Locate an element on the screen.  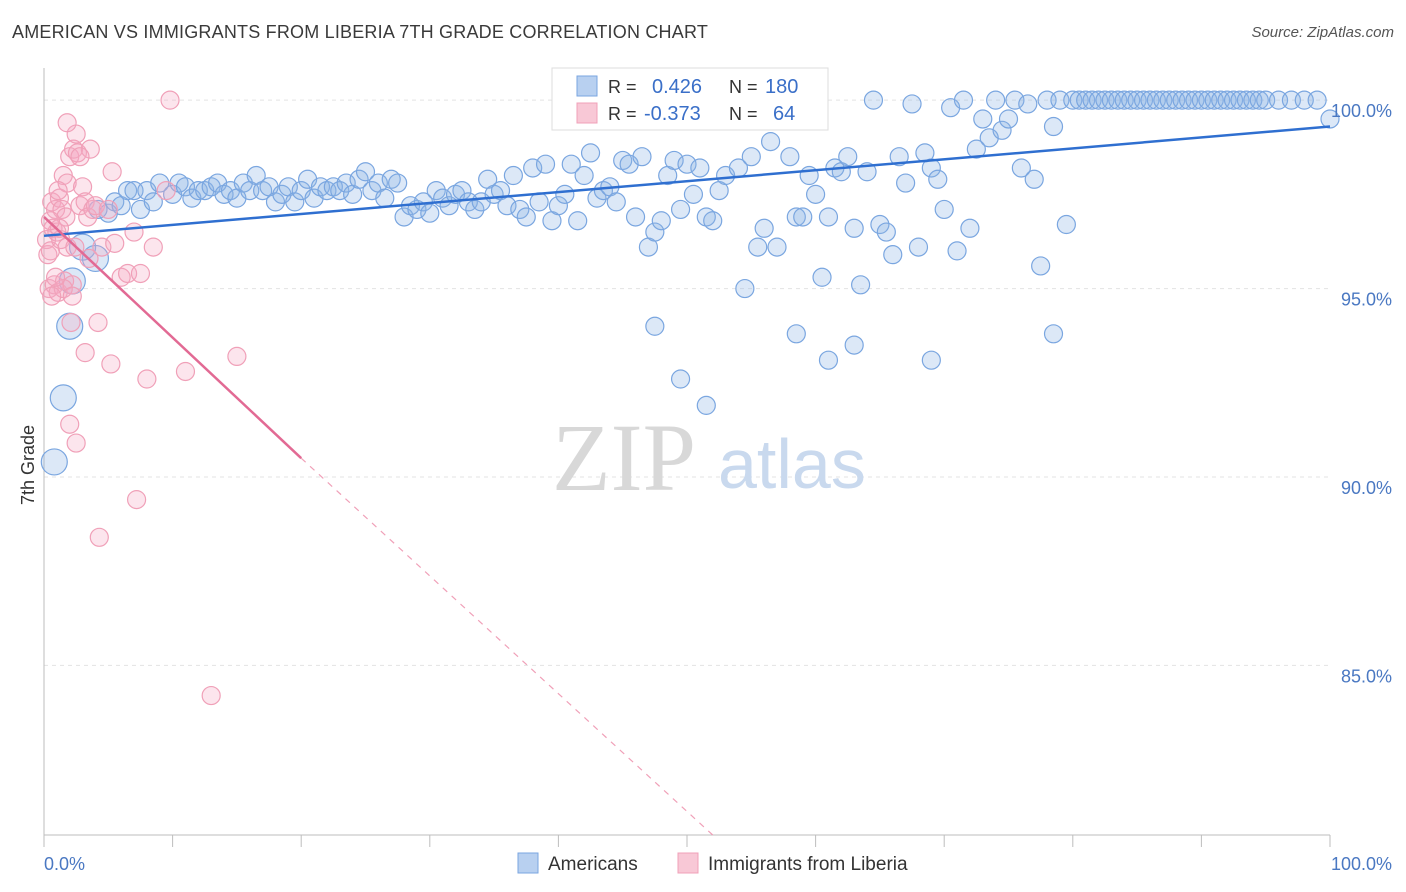
liberia-points is located at coordinates (141, 398).